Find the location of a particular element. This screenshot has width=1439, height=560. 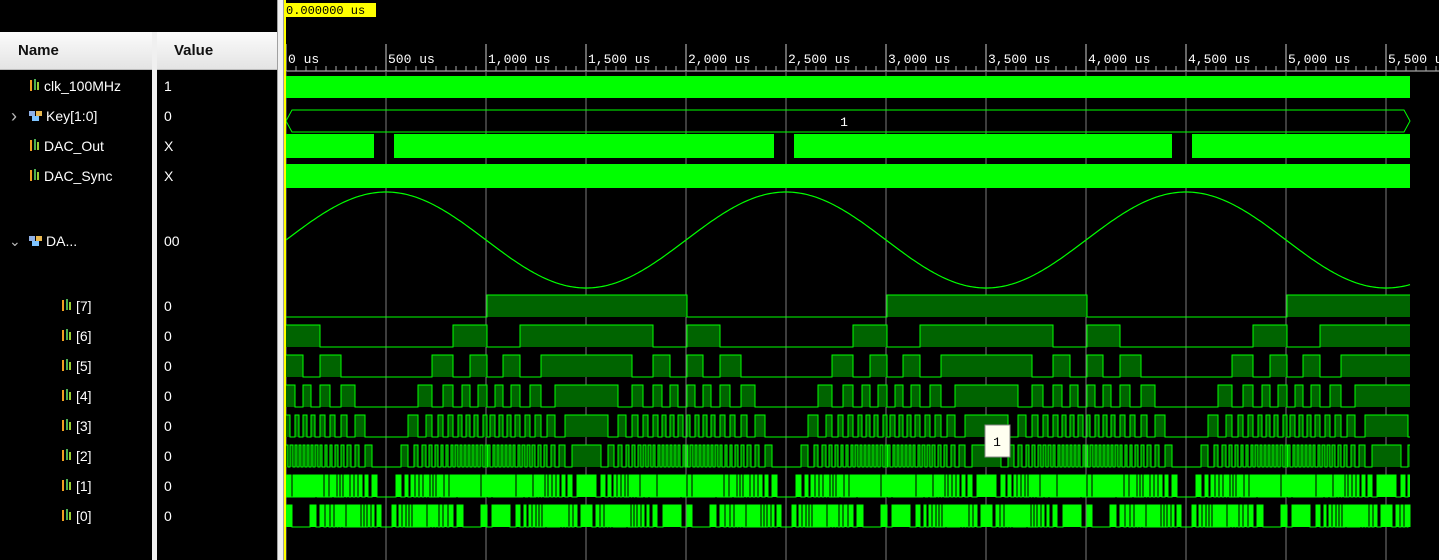

chevron-down-icon: ⌄ is located at coordinates (15, 241).